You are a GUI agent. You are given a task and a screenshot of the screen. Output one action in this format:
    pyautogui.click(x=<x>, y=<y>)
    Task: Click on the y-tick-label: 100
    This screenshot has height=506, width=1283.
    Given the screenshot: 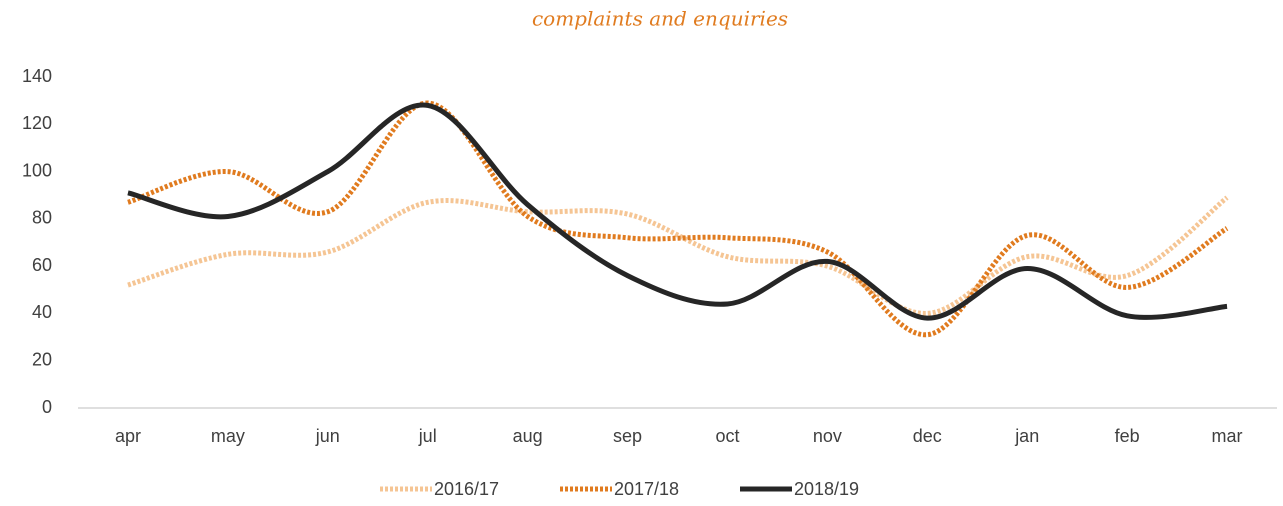 What is the action you would take?
    pyautogui.click(x=37, y=170)
    